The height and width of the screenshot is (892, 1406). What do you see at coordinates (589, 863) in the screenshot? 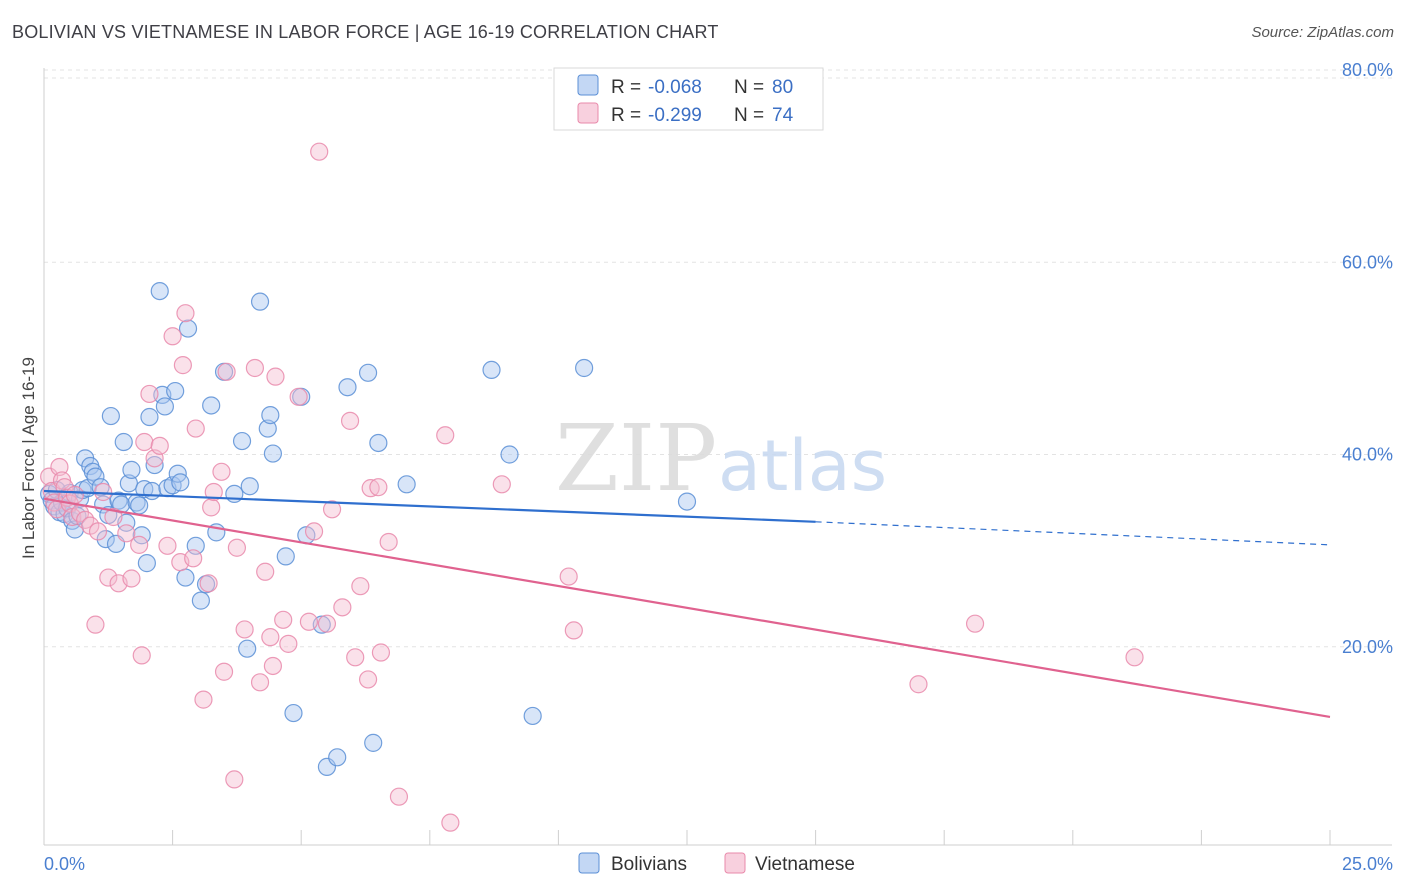
I see `bottom-legend-swatch-bolivians` at bounding box center [589, 863].